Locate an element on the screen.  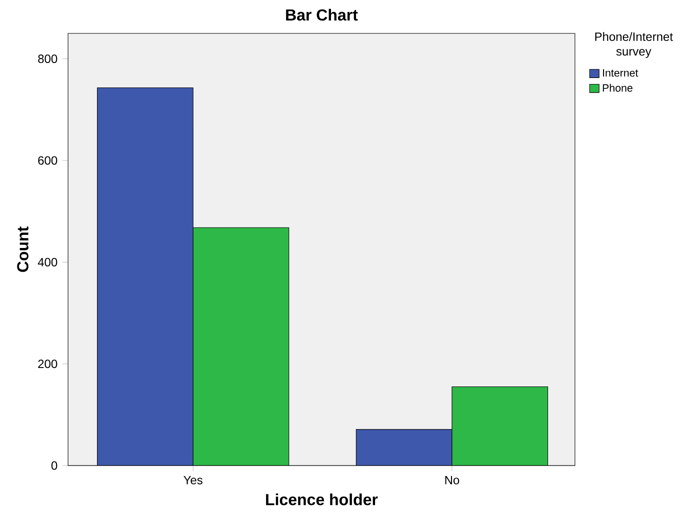
legend-label: Internet is located at coordinates (620, 73).